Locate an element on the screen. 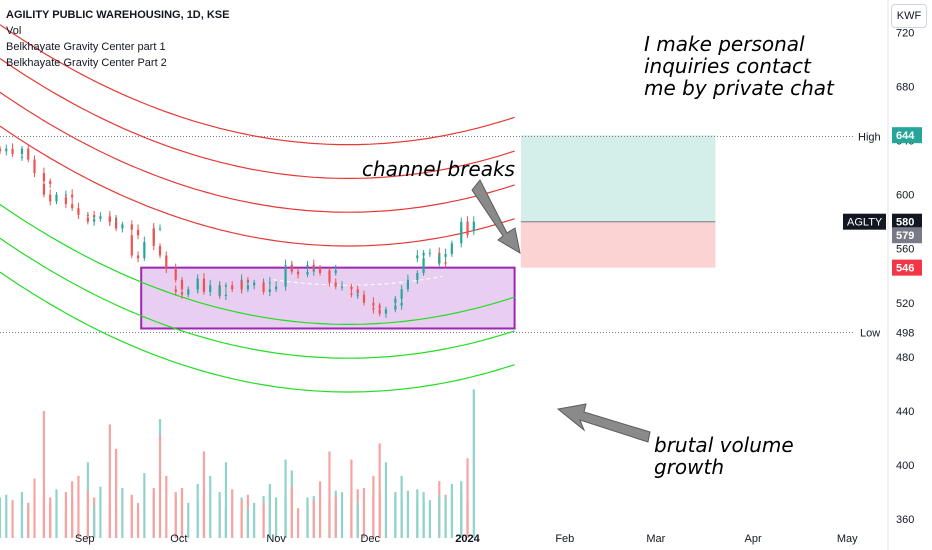 The width and height of the screenshot is (932, 550). channel-arrow is located at coordinates (496, 217).